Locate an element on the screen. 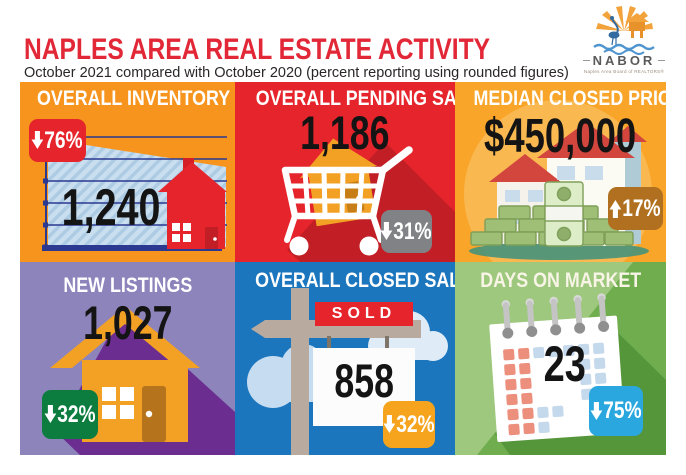 This screenshot has width=686, height=475. panel-overall-inventory: OVERALL INVENTORY 1,240 76% is located at coordinates (127, 172).